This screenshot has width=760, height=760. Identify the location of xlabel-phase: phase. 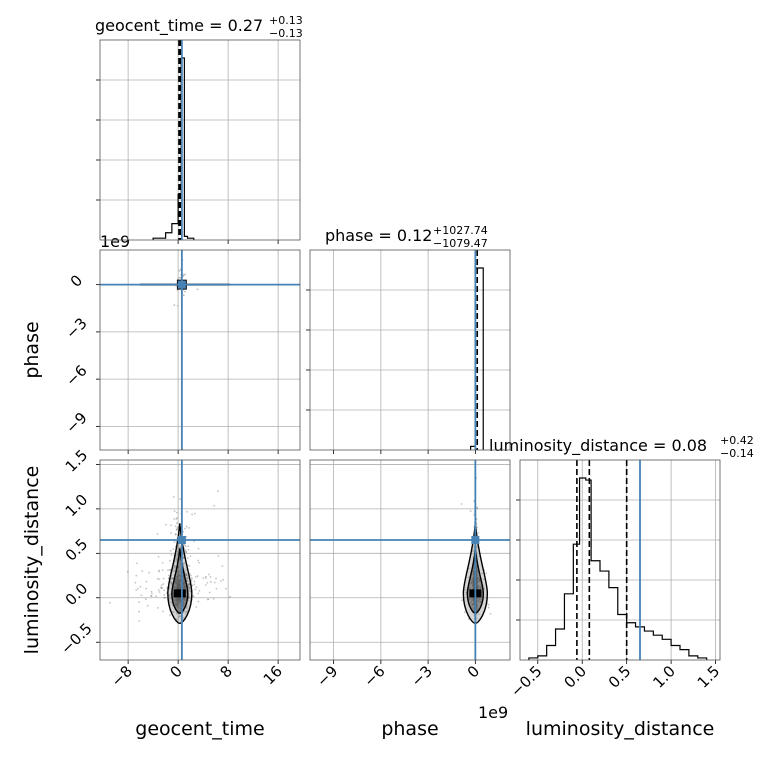
(409, 729).